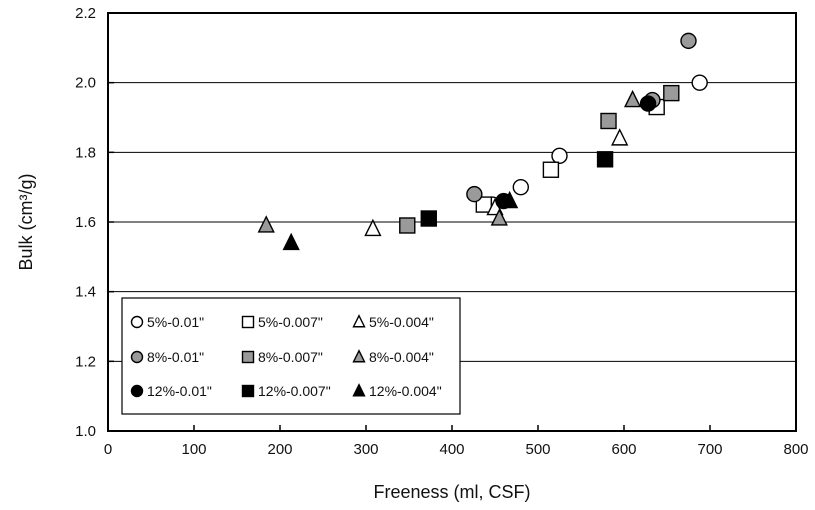 Image resolution: width=815 pixels, height=510 pixels. I want to click on legend-entry-label: 5%-0.01", so click(175, 322).